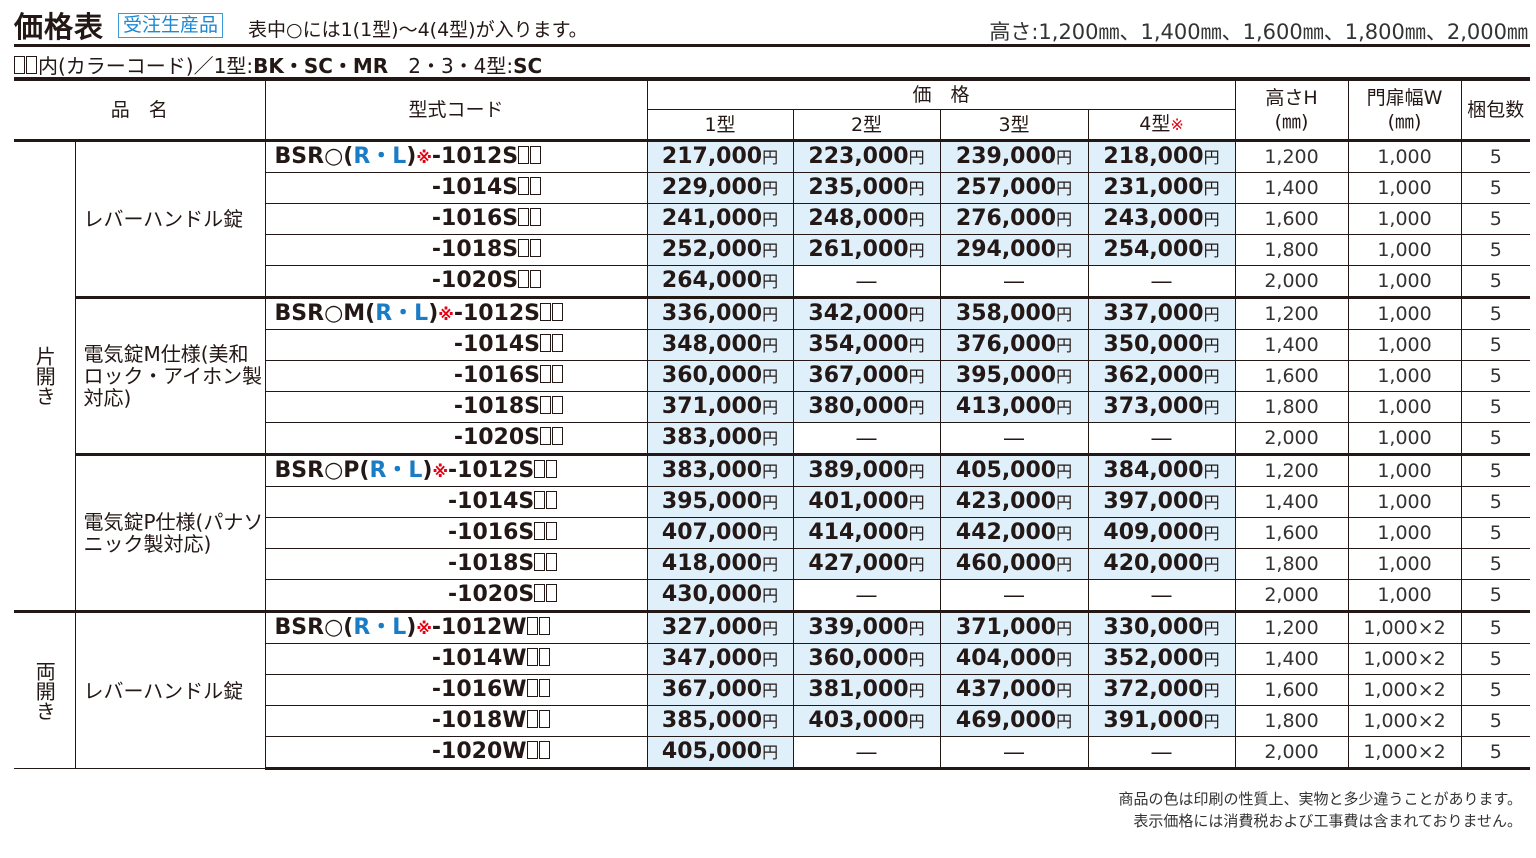 The width and height of the screenshot is (1536, 858). I want to click on price-type4: 391,000円, so click(1161, 721).